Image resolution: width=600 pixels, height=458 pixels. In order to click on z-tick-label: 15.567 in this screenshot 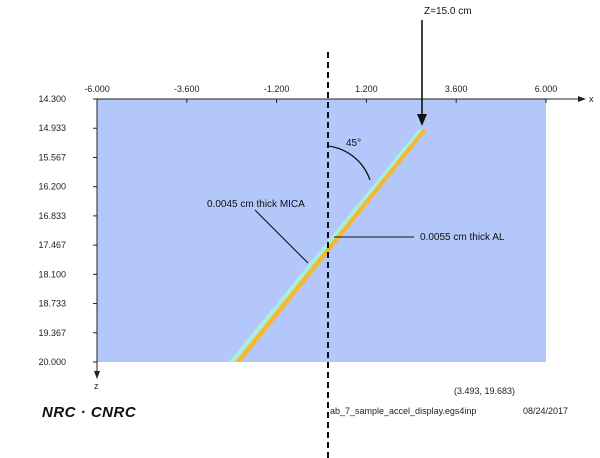, I will do `click(52, 157)`.